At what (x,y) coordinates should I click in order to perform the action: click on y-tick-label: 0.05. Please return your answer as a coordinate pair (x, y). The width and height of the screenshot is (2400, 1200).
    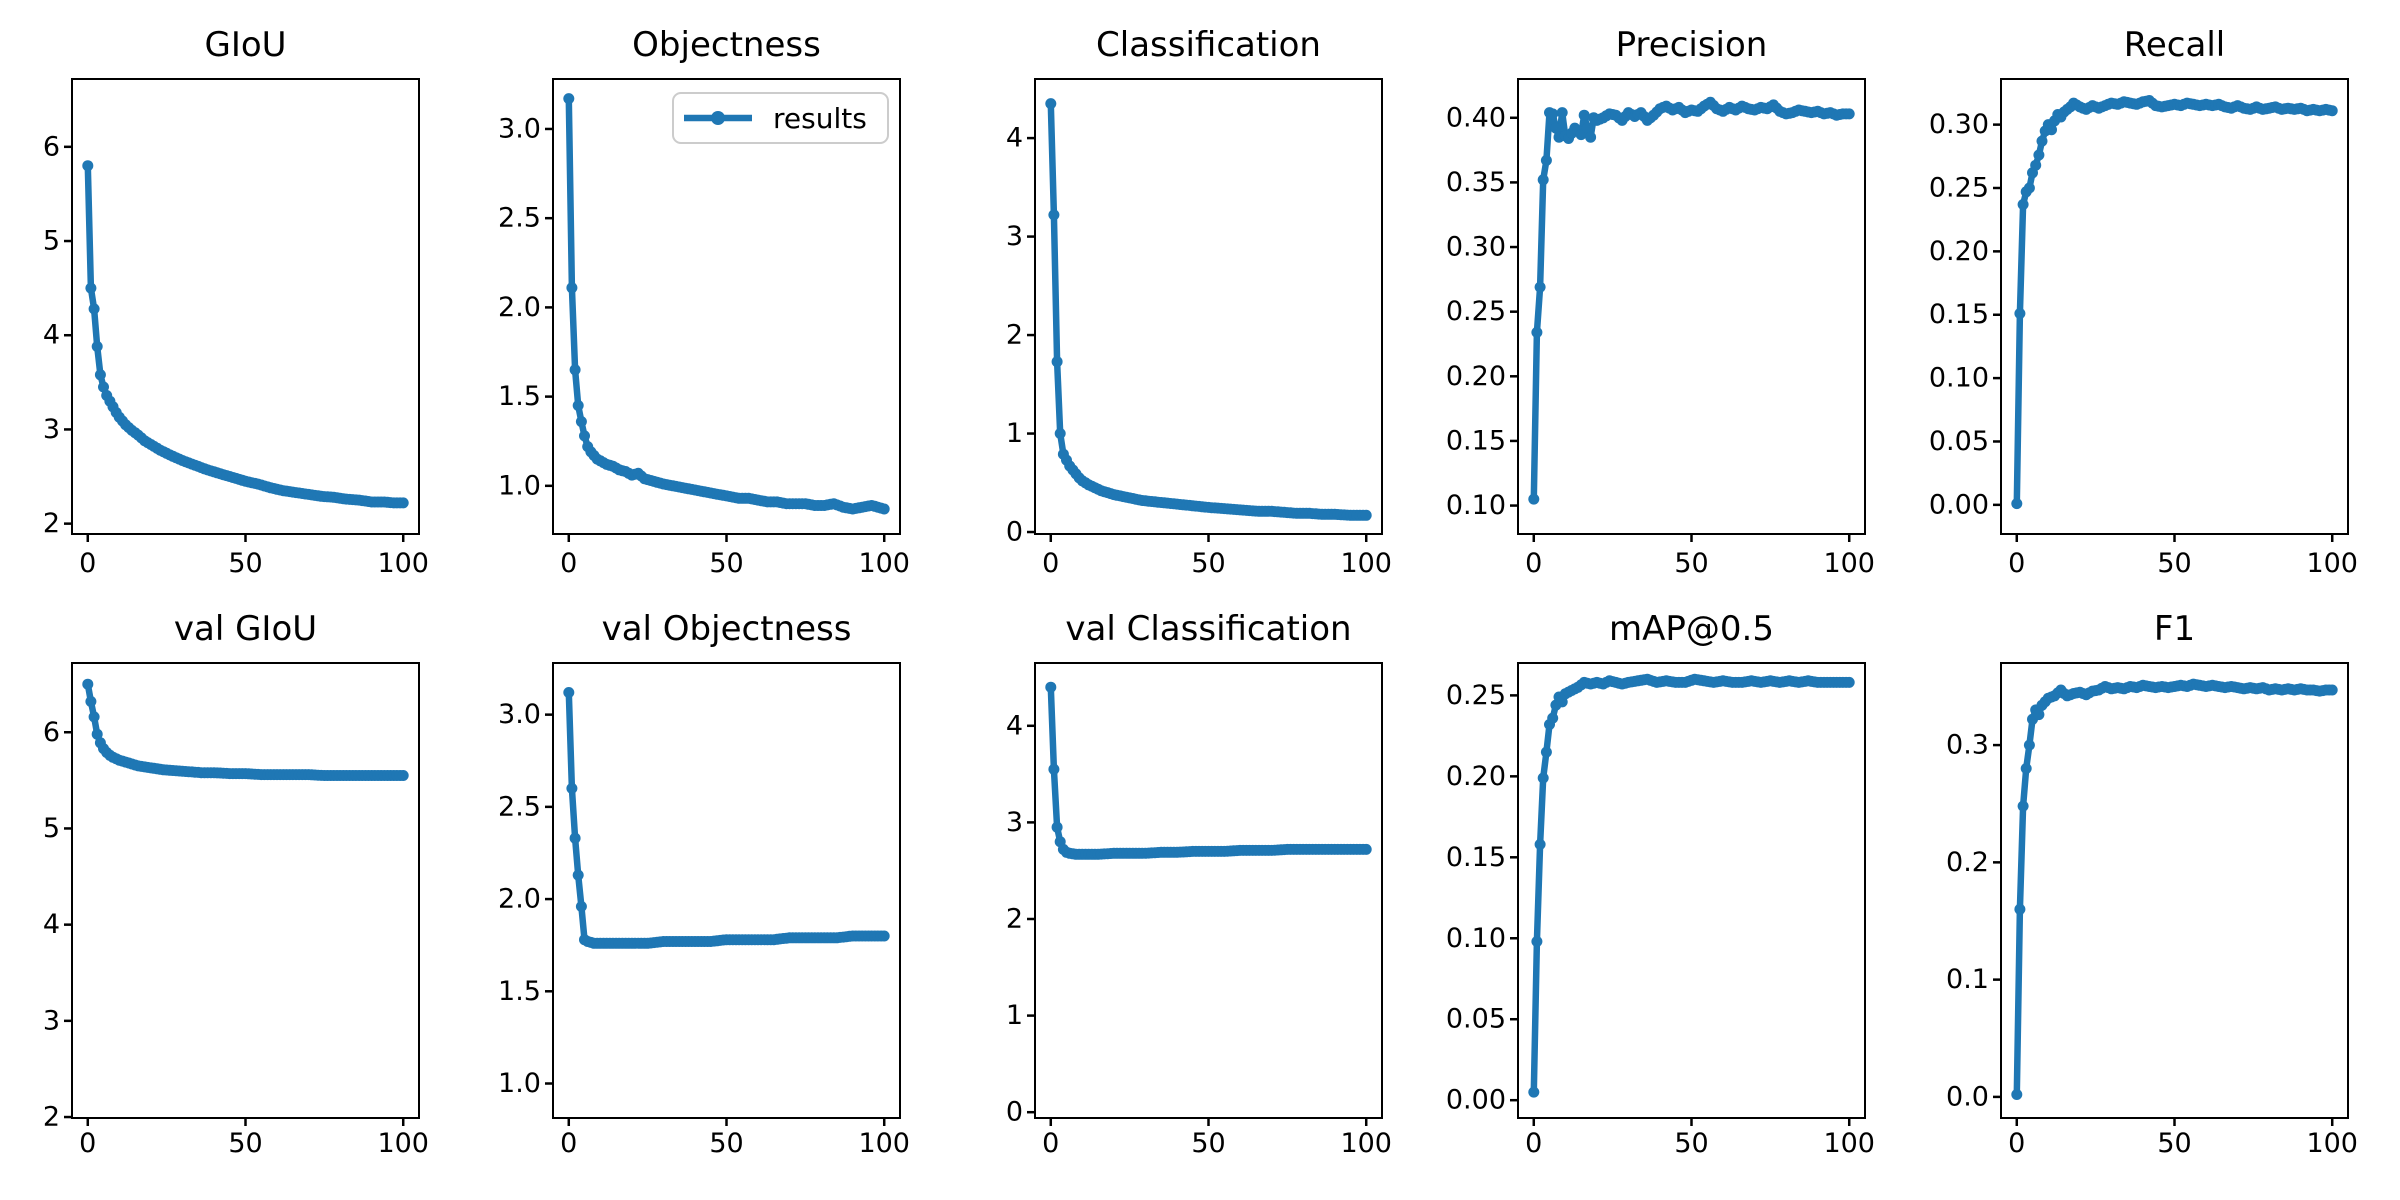
    Looking at the image, I should click on (1476, 1019).